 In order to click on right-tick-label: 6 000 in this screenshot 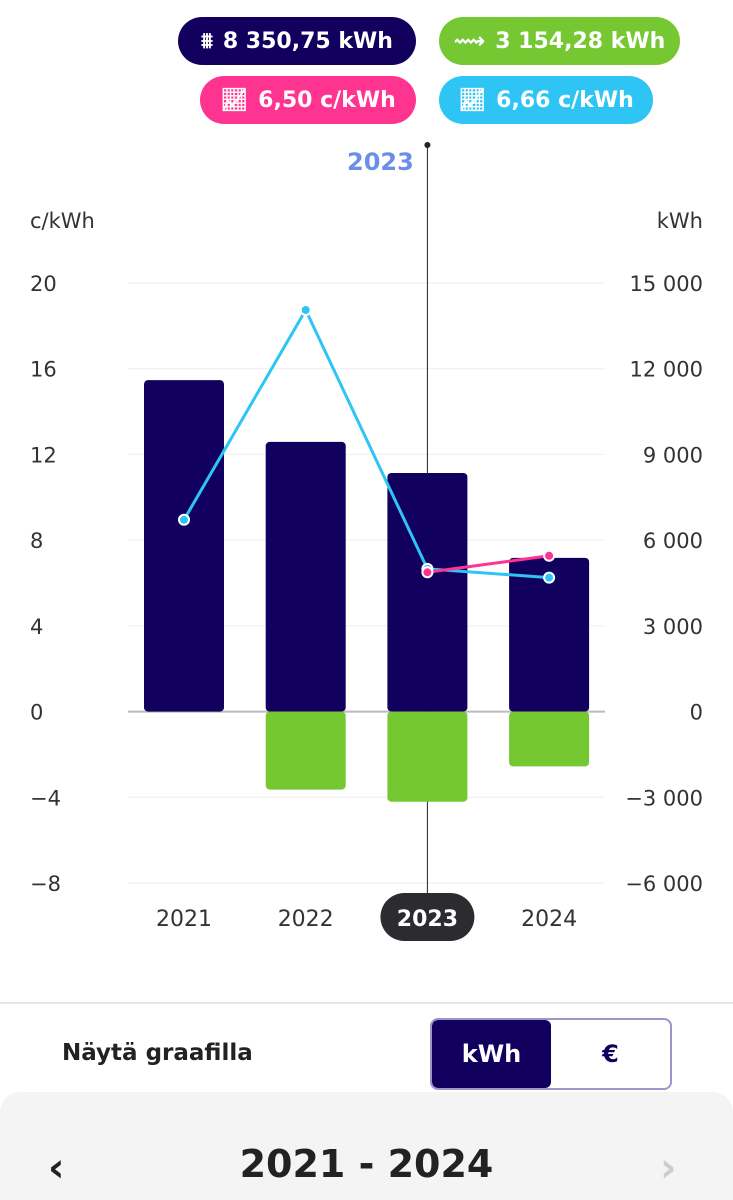, I will do `click(673, 541)`.